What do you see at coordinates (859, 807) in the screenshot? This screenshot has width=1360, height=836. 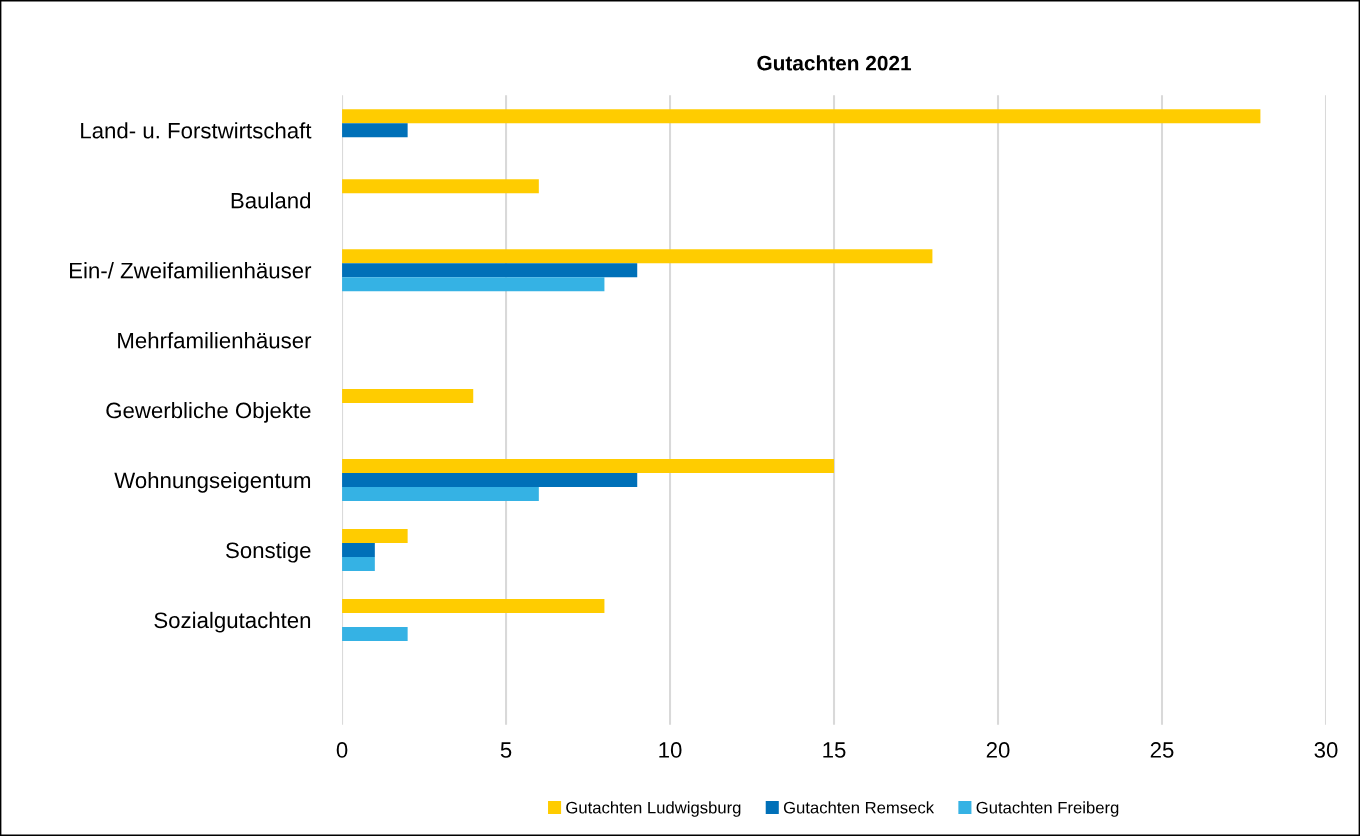 I see `legend-label: Gutachten Remseck` at bounding box center [859, 807].